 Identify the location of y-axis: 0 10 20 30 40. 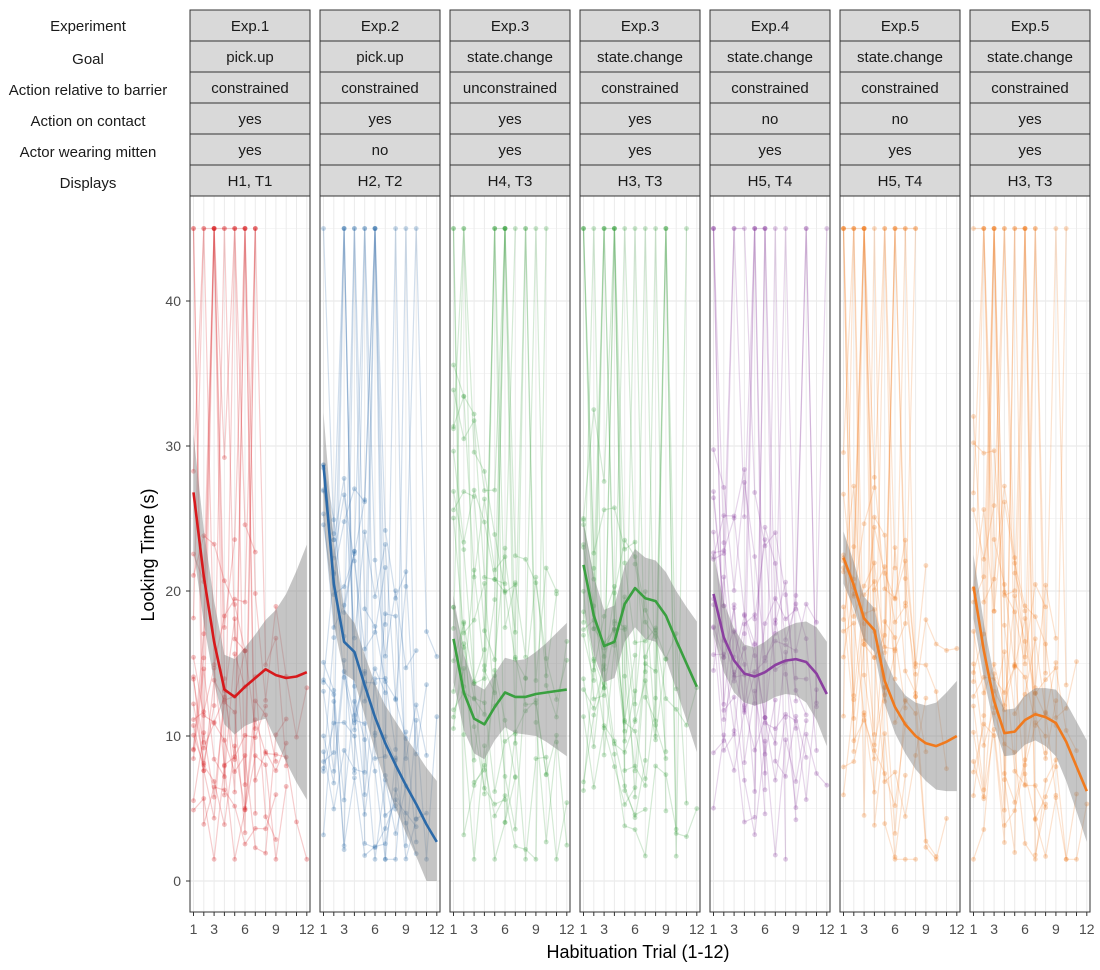
(177, 591).